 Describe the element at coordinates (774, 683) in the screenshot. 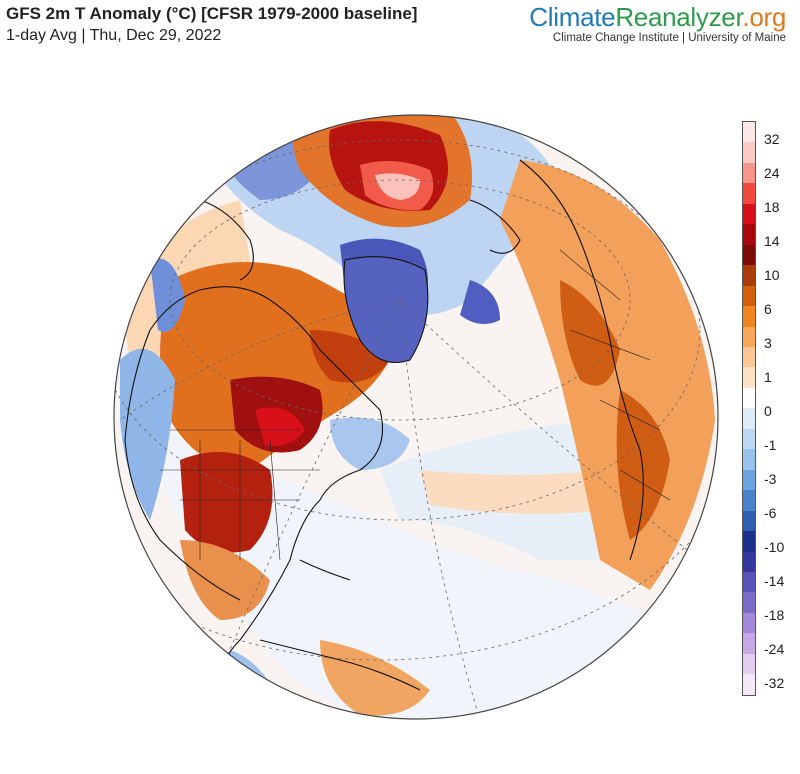

I see `legend-tick-label: -32` at that location.